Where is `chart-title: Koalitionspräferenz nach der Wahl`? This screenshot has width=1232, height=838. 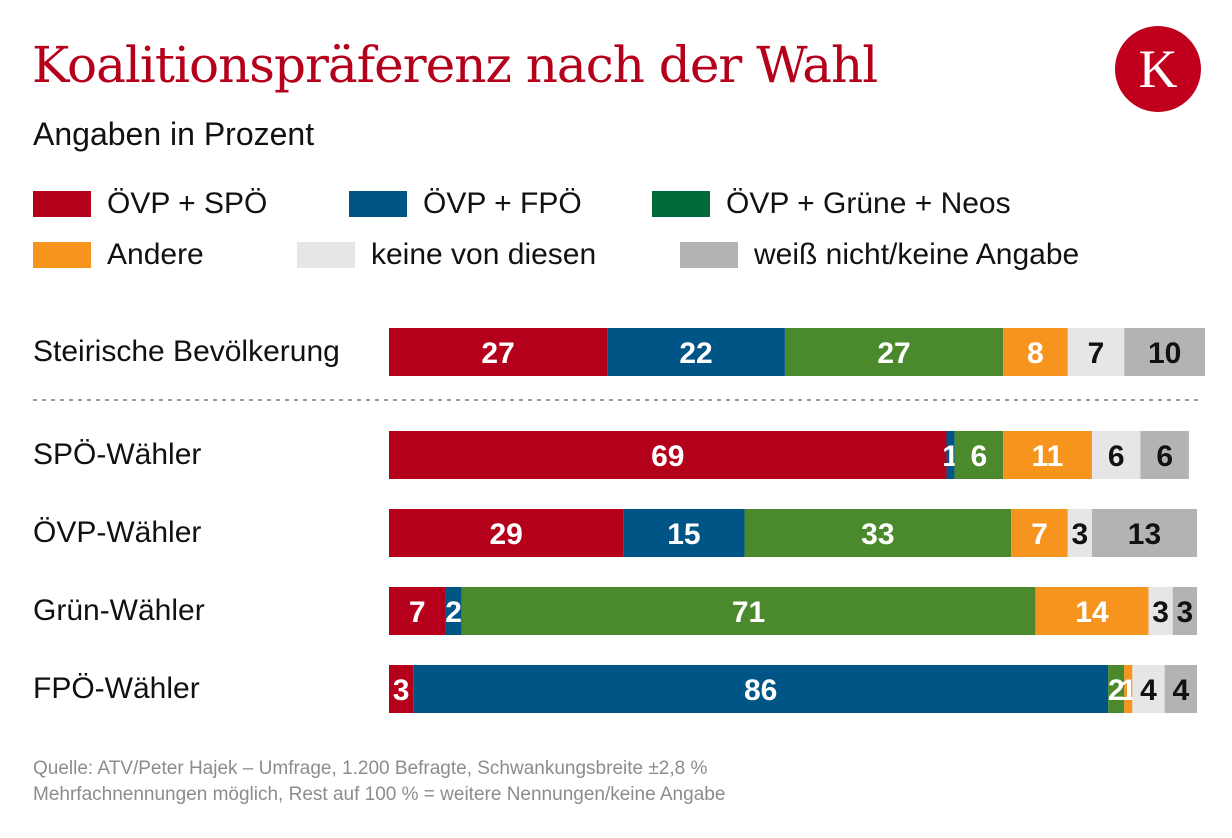
chart-title: Koalitionspräferenz nach der Wahl is located at coordinates (455, 65).